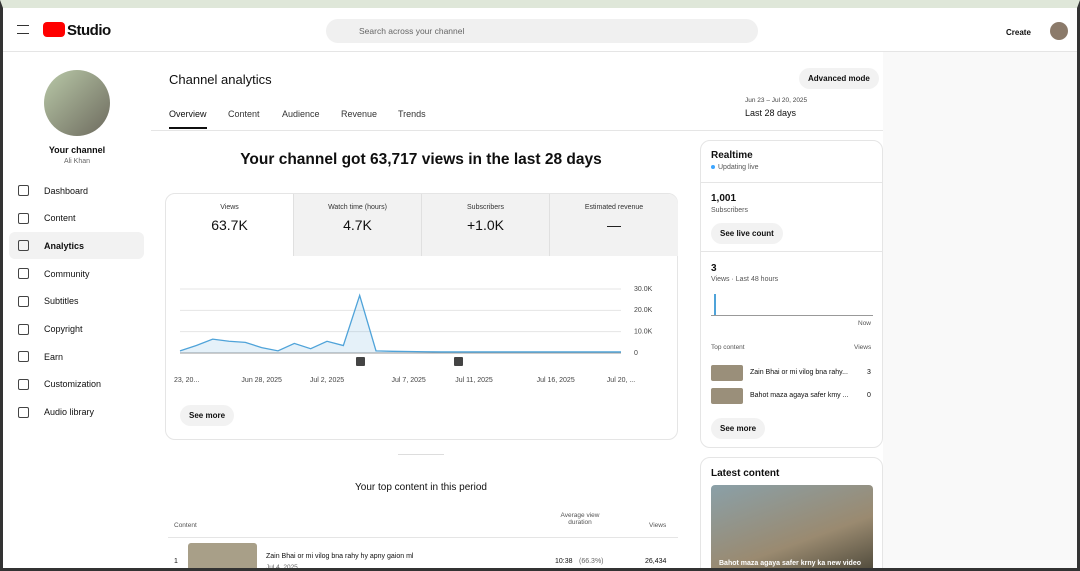 The image size is (1080, 571). I want to click on channel-avatar, so click(77, 103).